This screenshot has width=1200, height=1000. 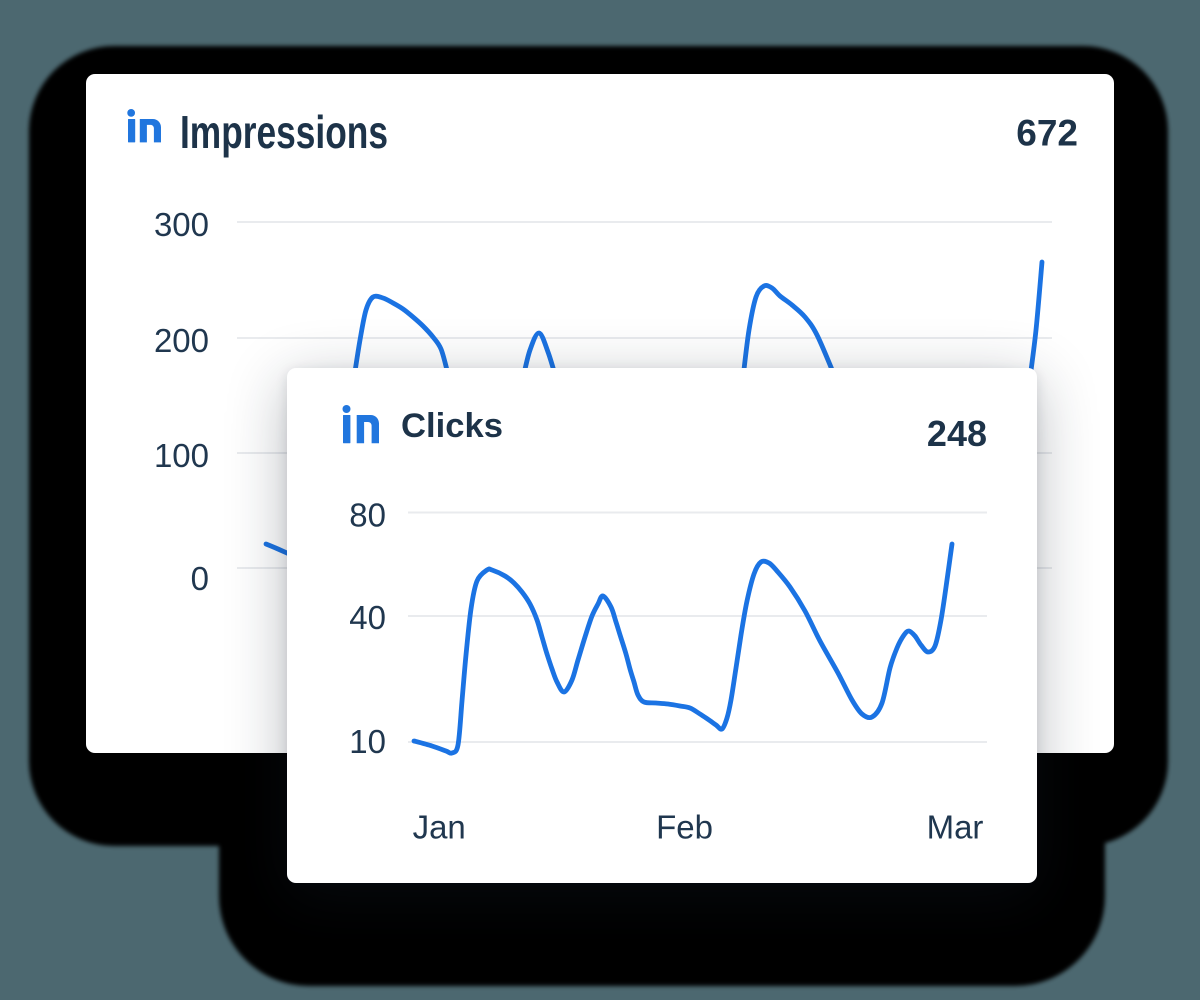 I want to click on svg-text: 672, so click(x=1047, y=133).